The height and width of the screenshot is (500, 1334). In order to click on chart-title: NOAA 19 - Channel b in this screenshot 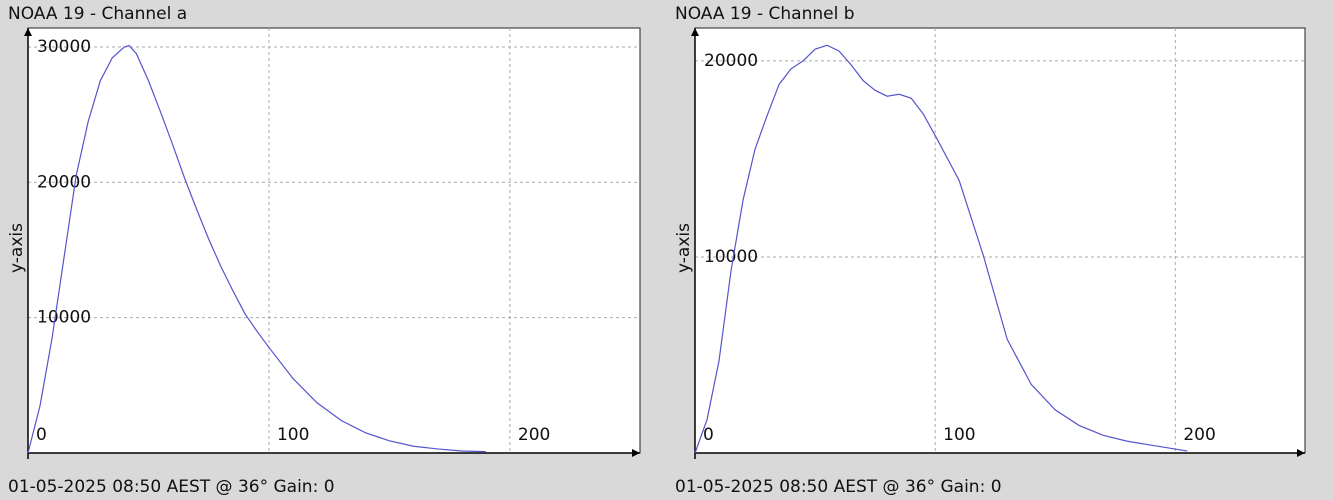, I will do `click(765, 14)`.